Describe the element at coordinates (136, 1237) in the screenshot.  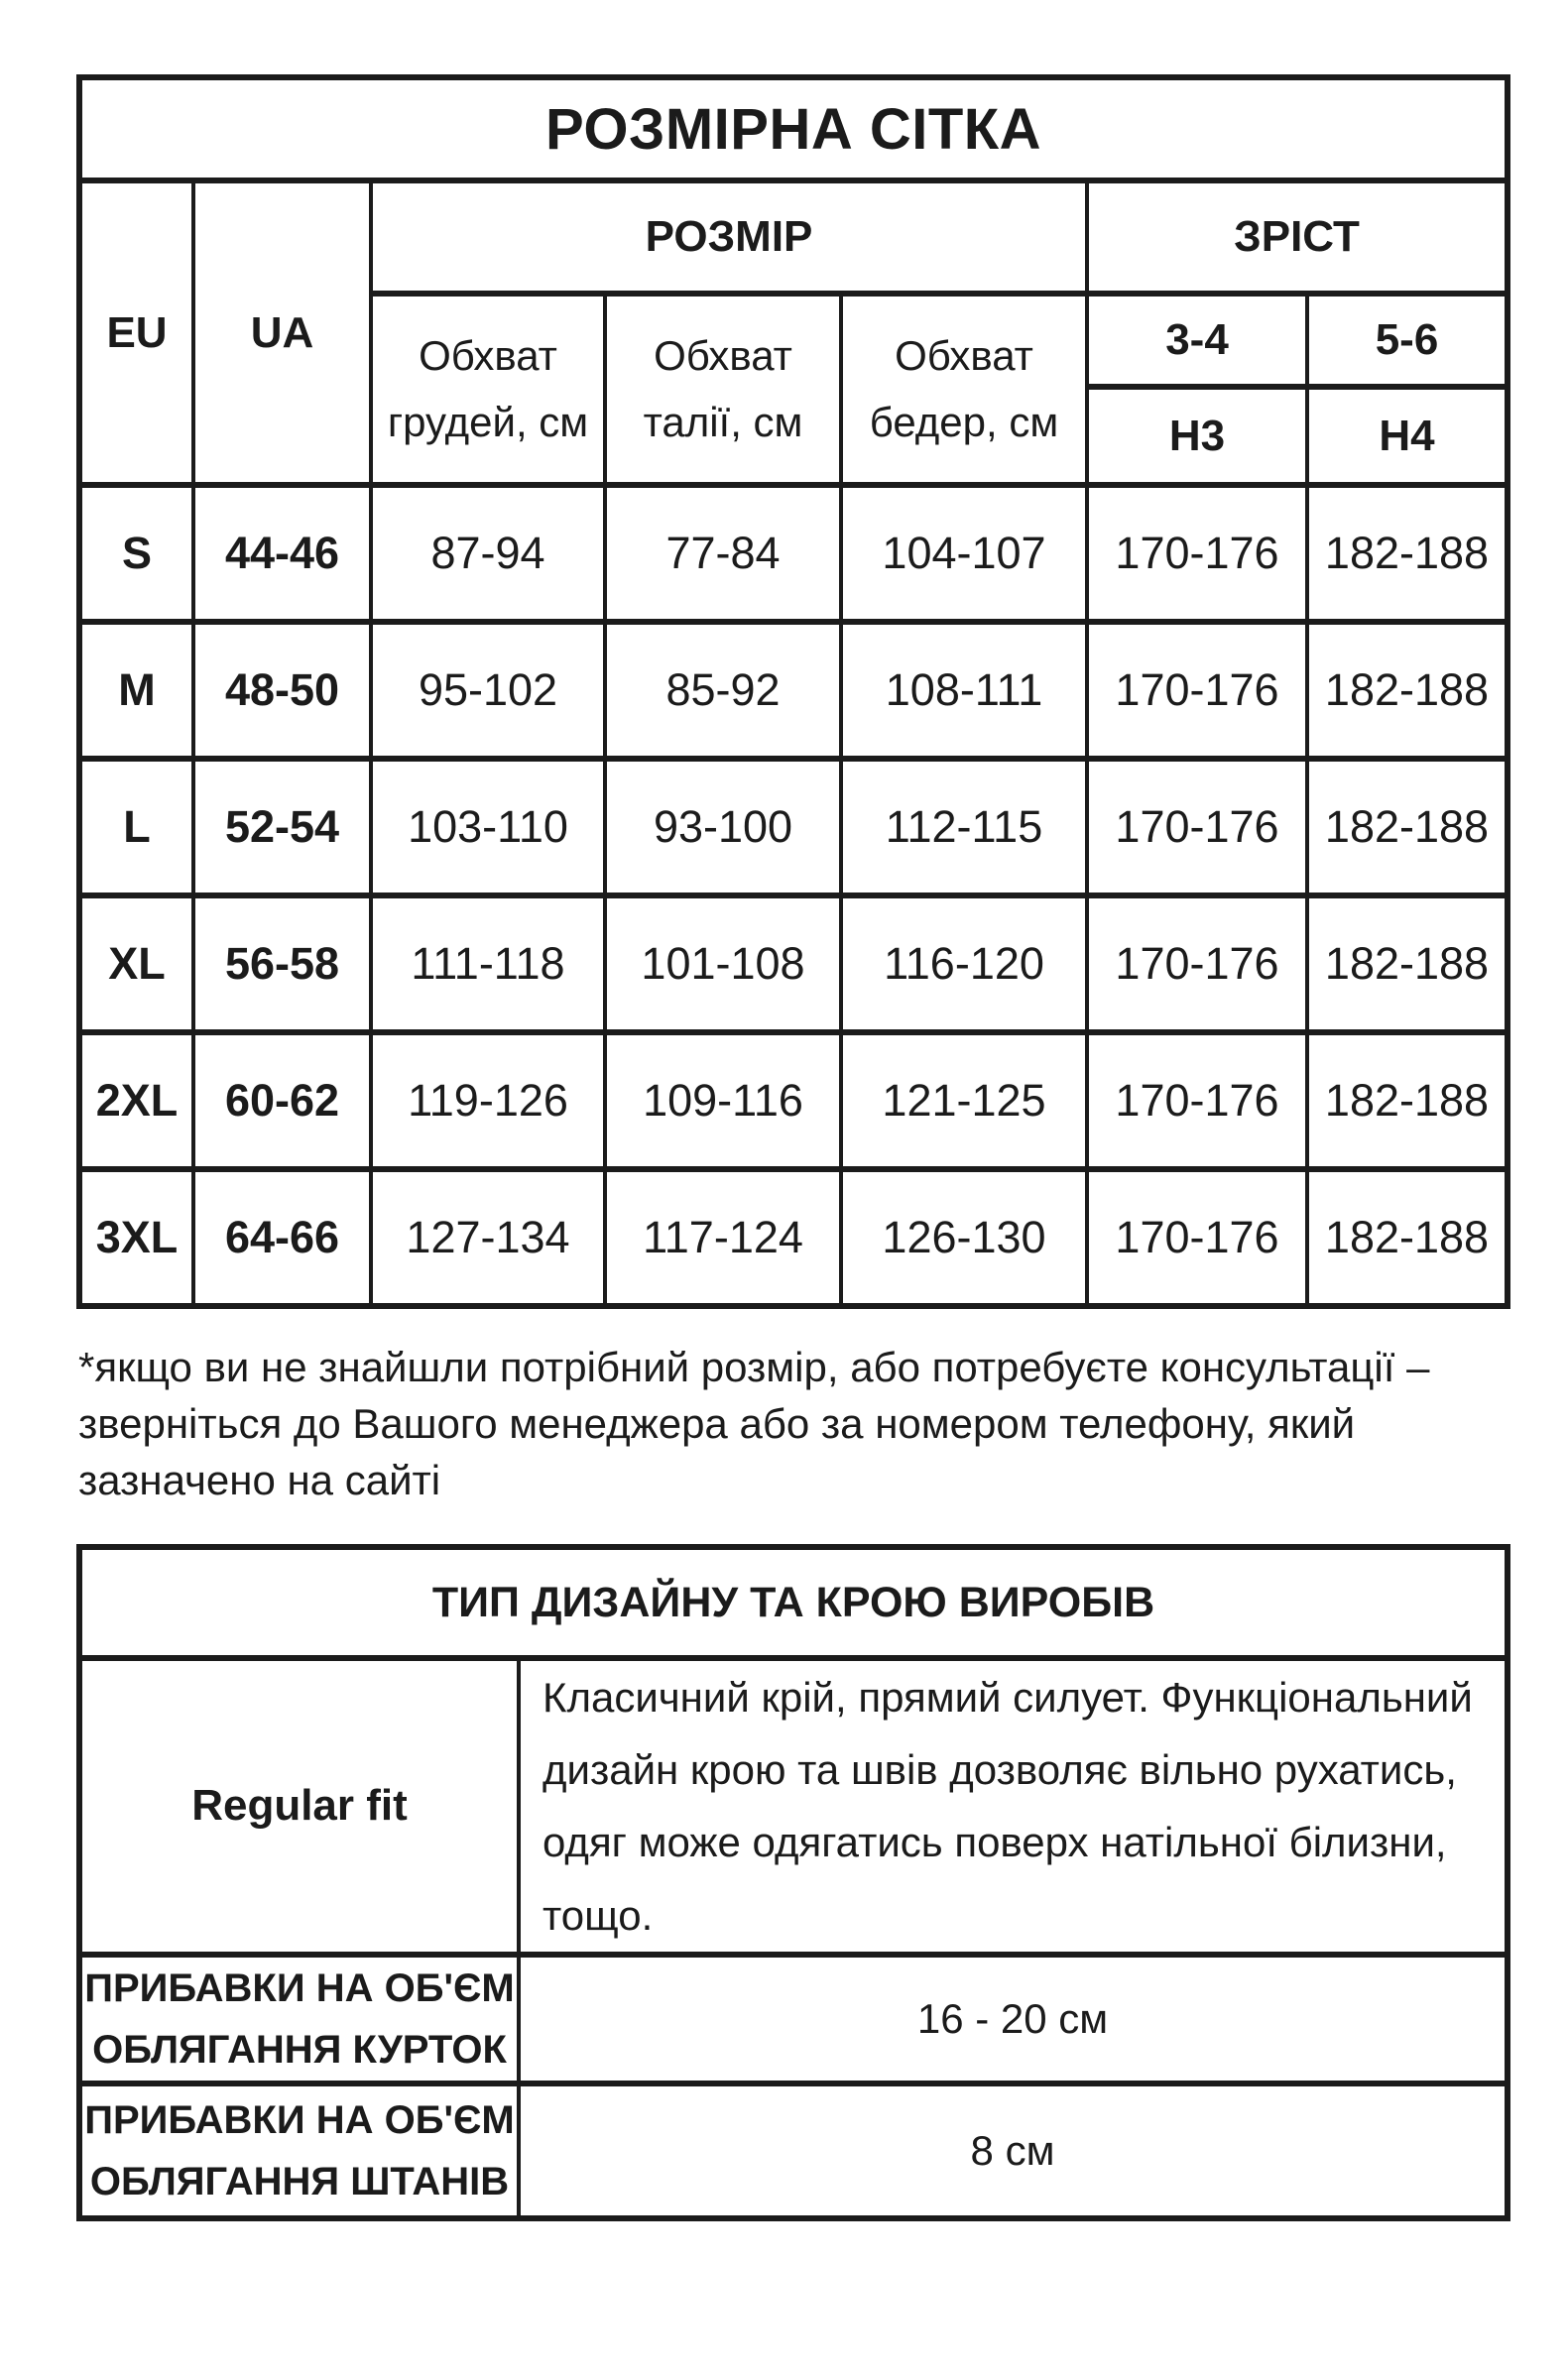
I see `eu-size-cell: 3XL` at that location.